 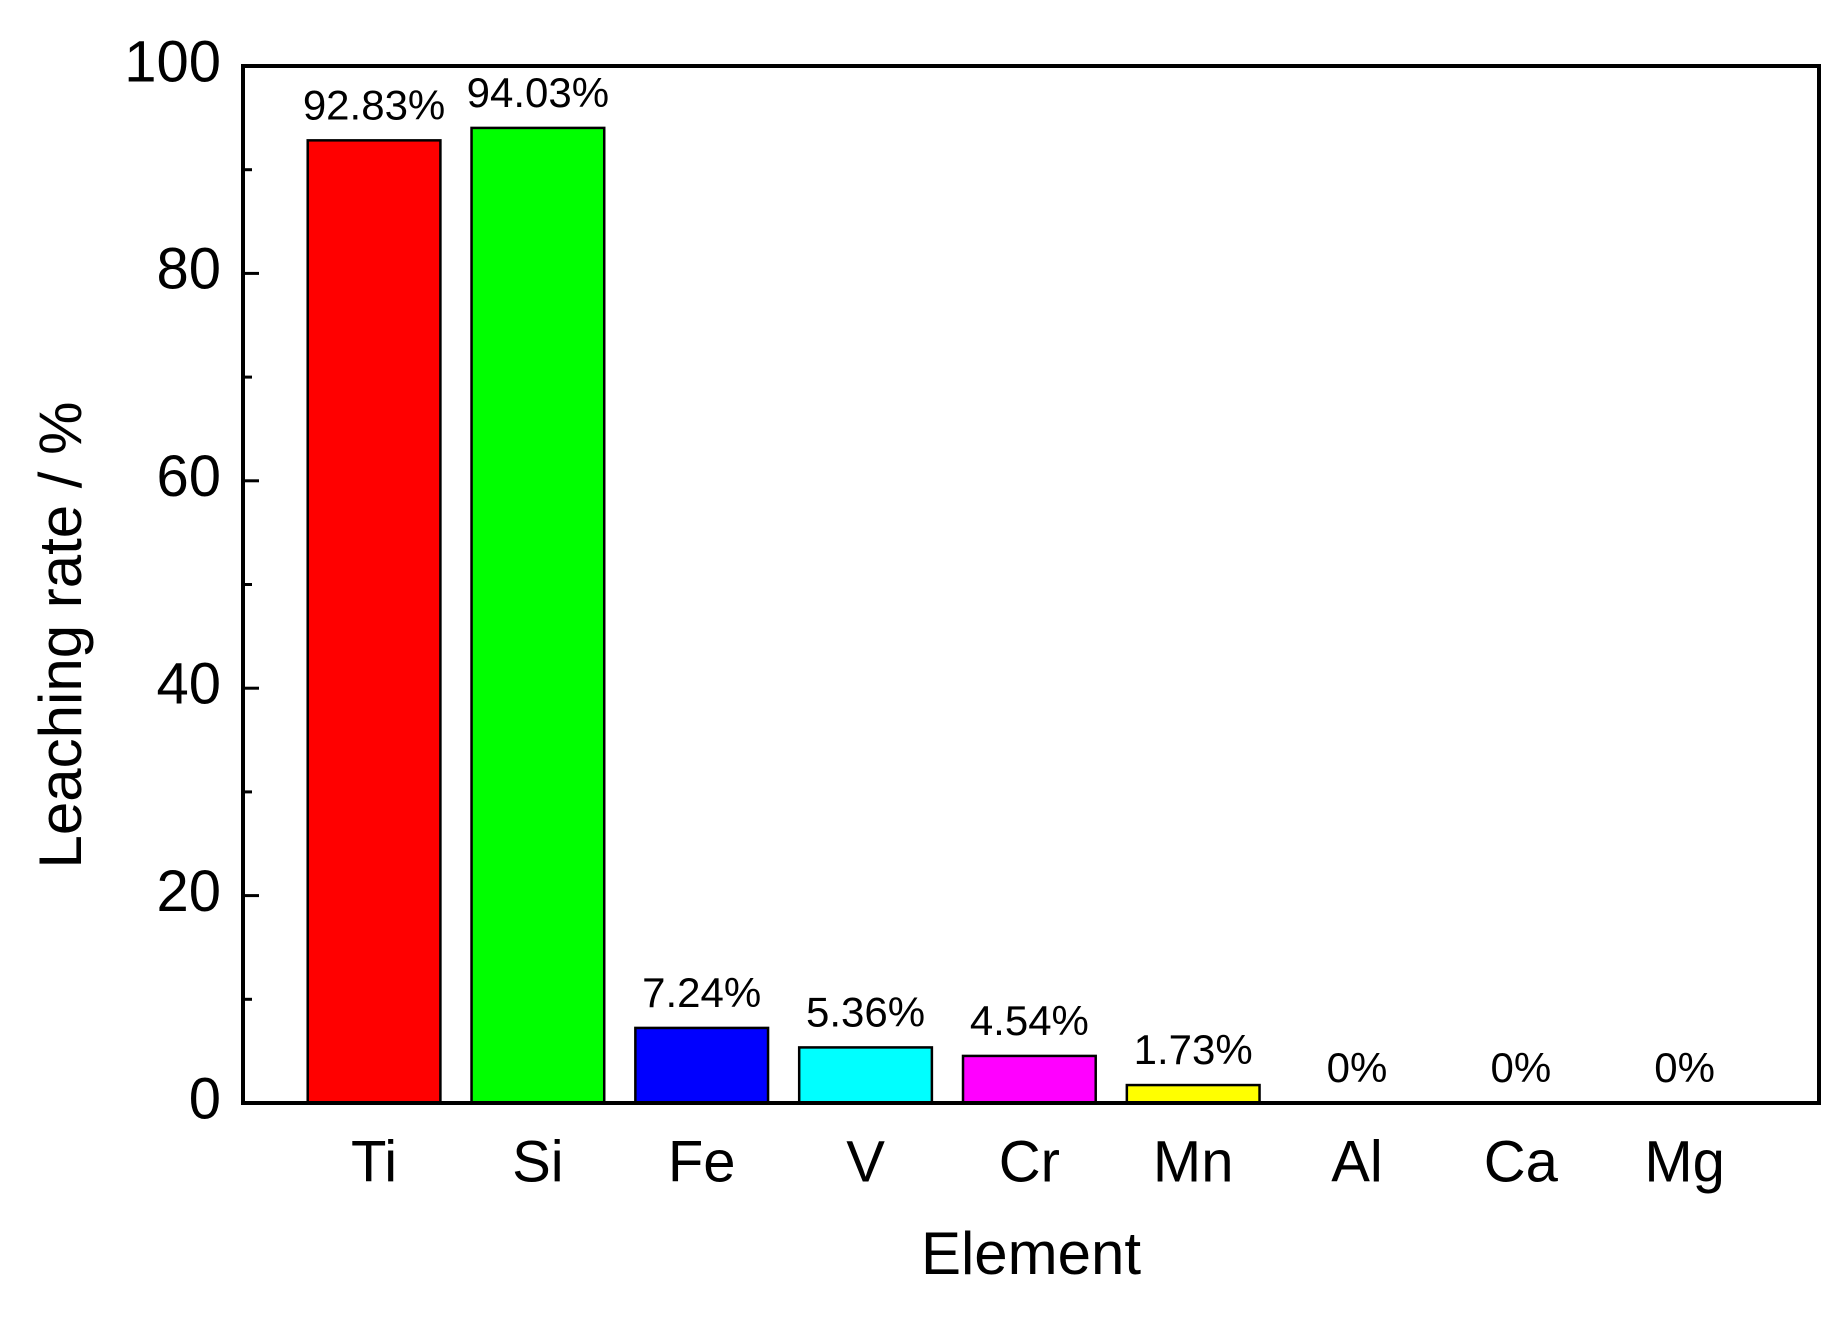 I want to click on y-axis-title: Leaching rate / %, so click(x=60, y=635).